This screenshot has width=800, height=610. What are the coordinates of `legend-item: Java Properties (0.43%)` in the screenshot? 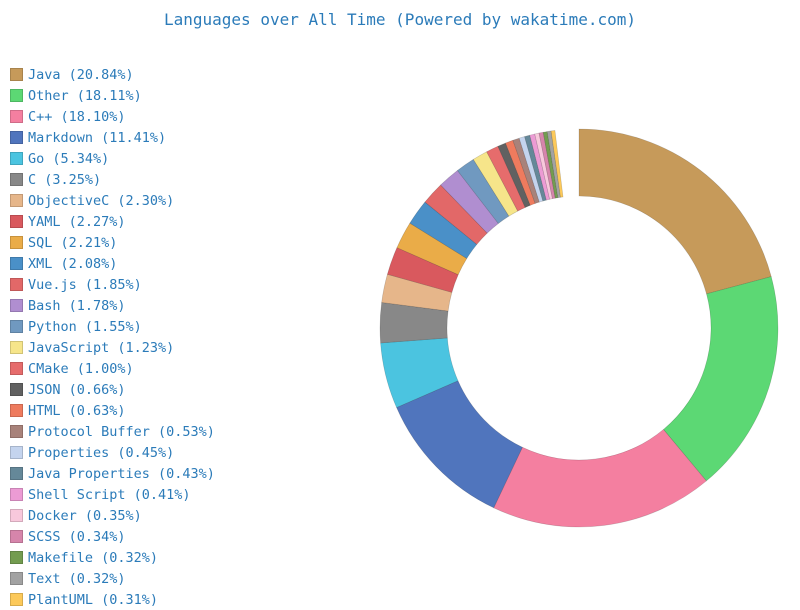 It's located at (112, 473).